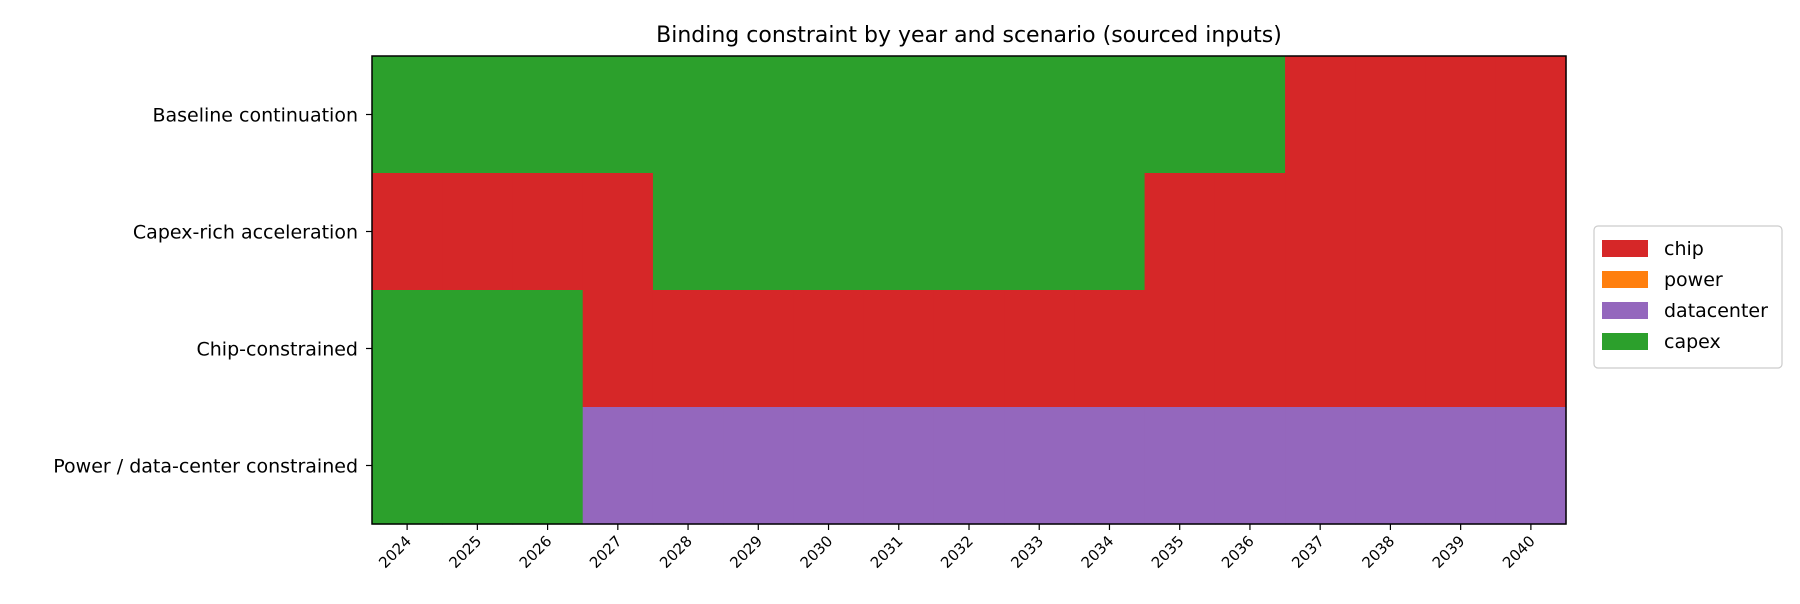 This screenshot has height=604, width=1800. Describe the element at coordinates (1625, 341) in the screenshot. I see `legend-swatch-capex` at that location.